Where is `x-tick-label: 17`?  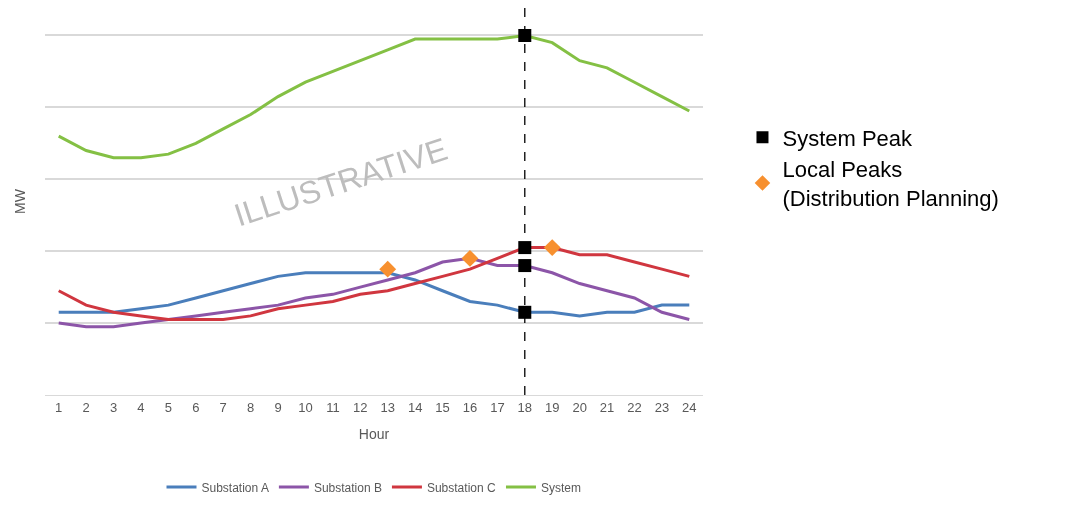 x-tick-label: 17 is located at coordinates (497, 407).